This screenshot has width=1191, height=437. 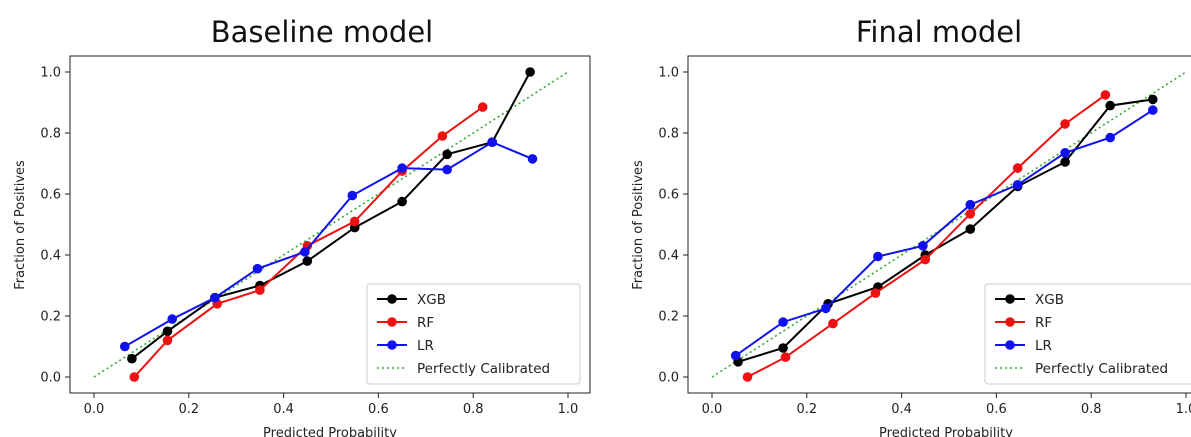 What do you see at coordinates (322, 32) in the screenshot?
I see `chart-title: Baseline model` at bounding box center [322, 32].